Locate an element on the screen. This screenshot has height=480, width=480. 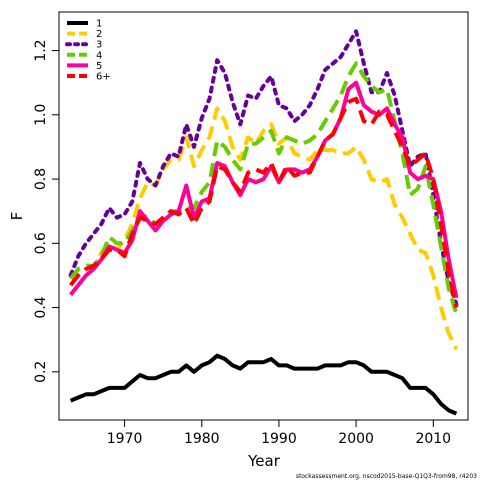
y-tick-label: 0.2 is located at coordinates (41, 372).